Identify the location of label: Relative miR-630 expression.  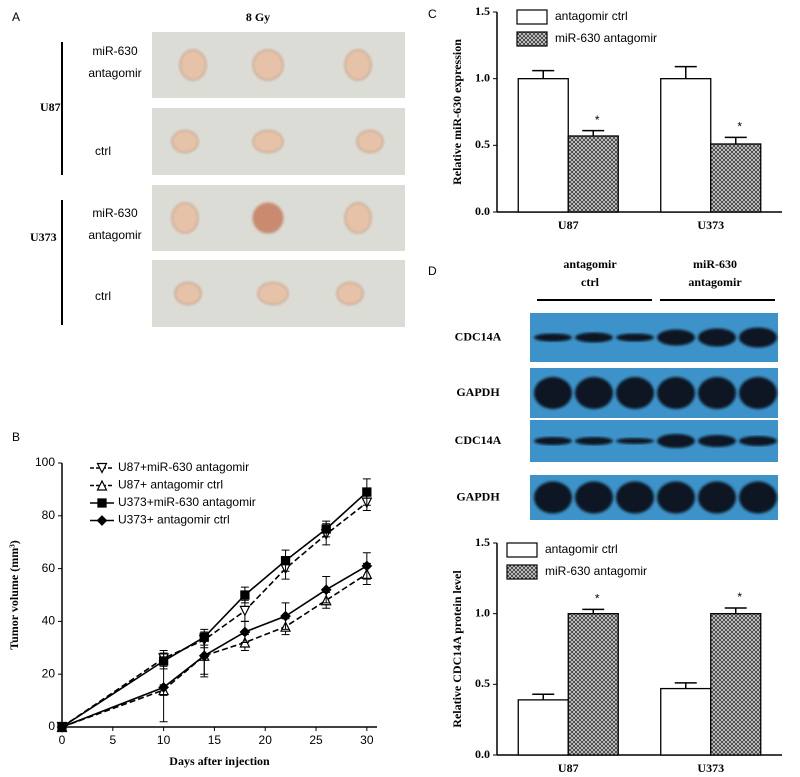
(457, 112).